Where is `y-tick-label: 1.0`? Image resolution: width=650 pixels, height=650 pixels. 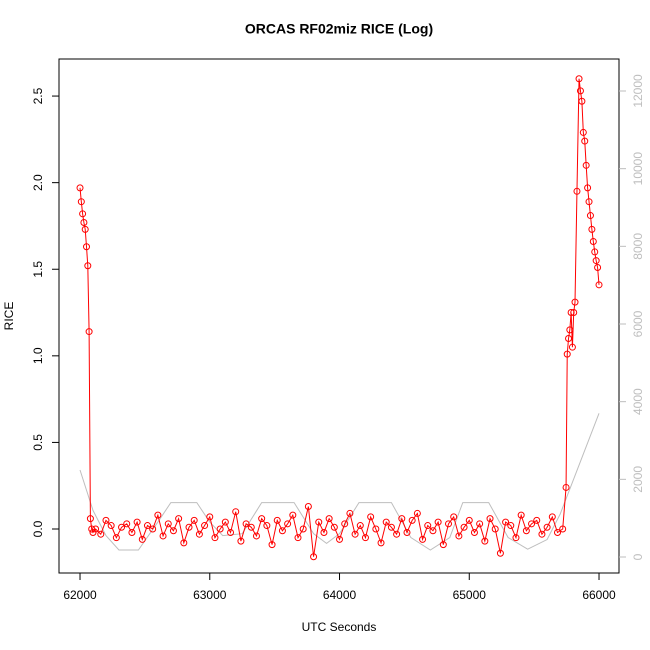
y-tick-label: 1.0 is located at coordinates (38, 355).